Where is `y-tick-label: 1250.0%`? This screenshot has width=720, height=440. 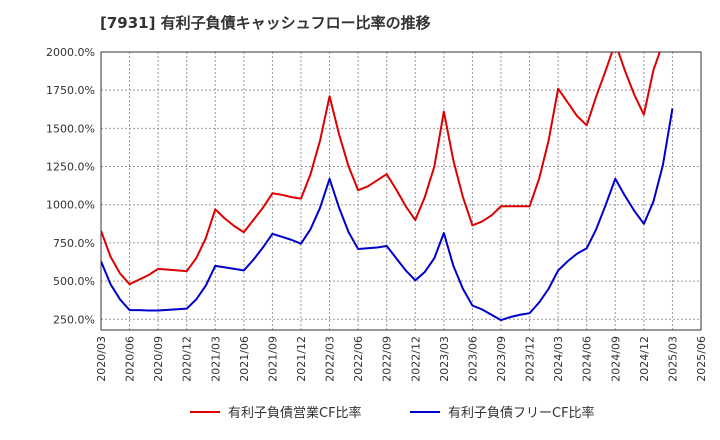
y-tick-label: 1250.0% is located at coordinates (70, 167).